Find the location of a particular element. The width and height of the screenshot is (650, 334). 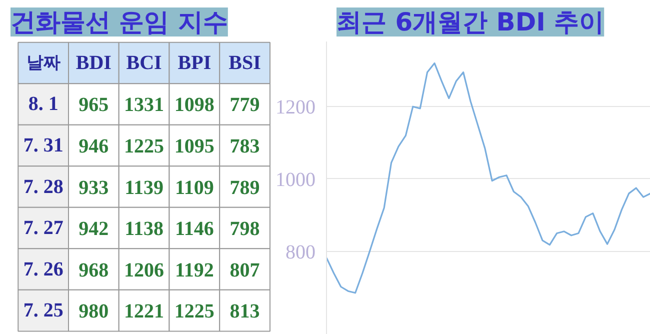

data-label: 1109 is located at coordinates (194, 187).